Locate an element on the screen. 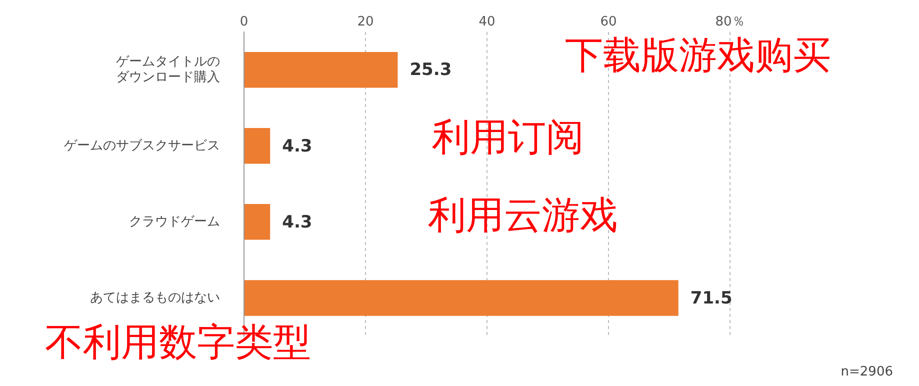 Image resolution: width=919 pixels, height=386 pixels. x-tick-label: 40 is located at coordinates (487, 22).